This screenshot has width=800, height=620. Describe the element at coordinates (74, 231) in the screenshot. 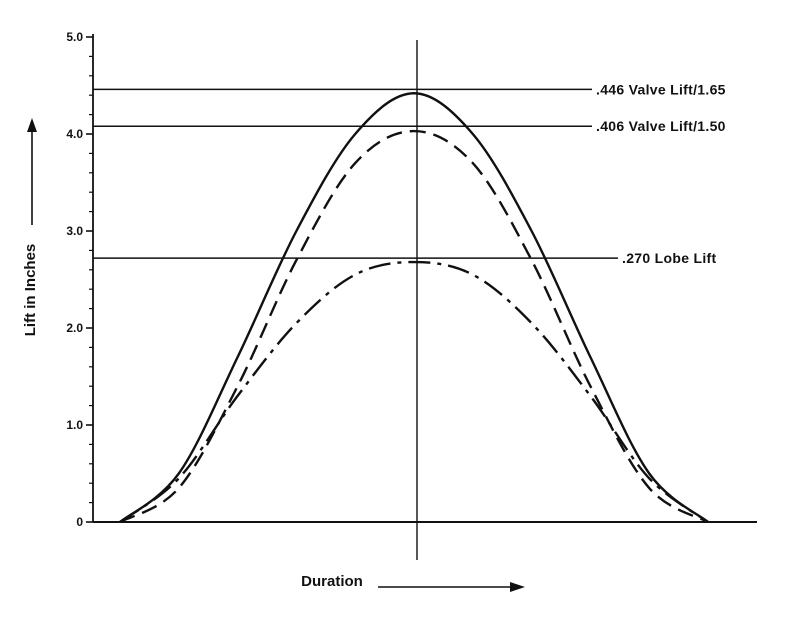

I see `y-tick-label: 3.0` at that location.